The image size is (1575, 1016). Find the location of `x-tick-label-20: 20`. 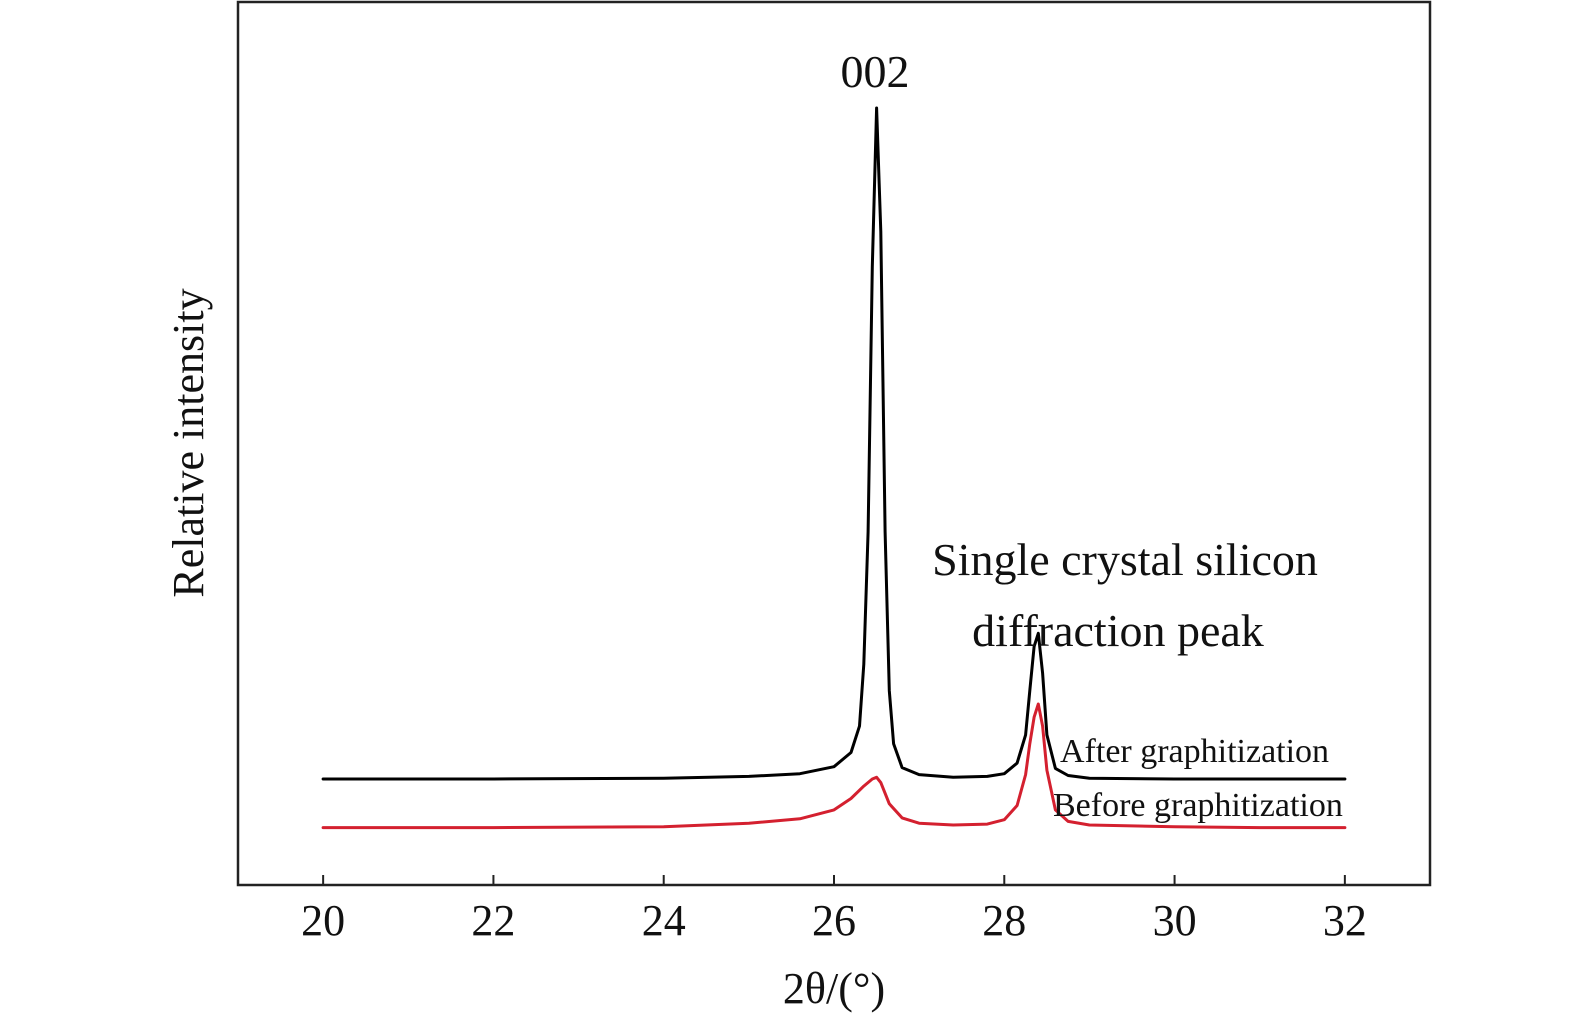

x-tick-label-20: 20 is located at coordinates (323, 920).